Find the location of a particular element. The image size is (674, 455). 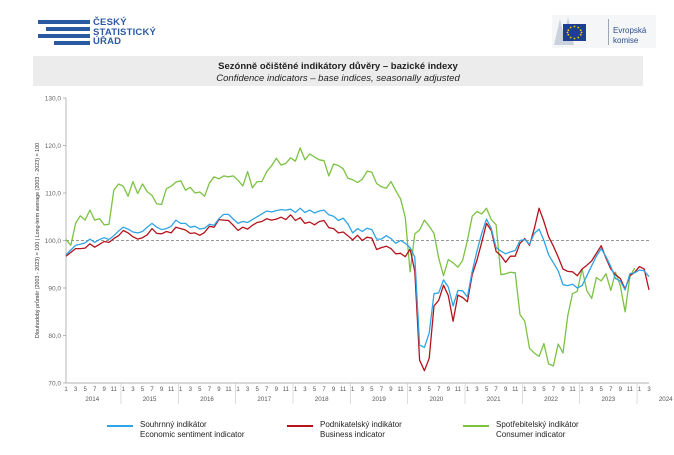

x-year-label: 2016 is located at coordinates (207, 399).